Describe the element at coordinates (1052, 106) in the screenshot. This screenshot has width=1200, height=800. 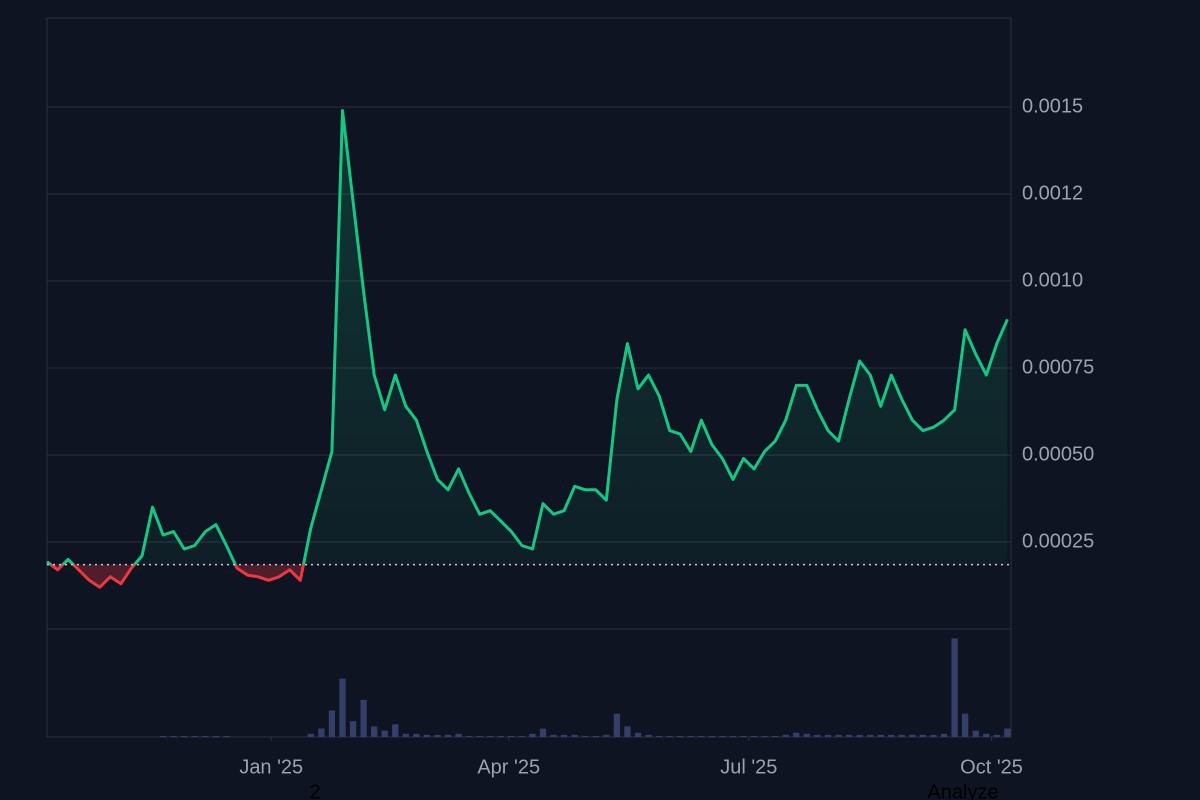
I see `y-tick-label: 0.0015` at that location.